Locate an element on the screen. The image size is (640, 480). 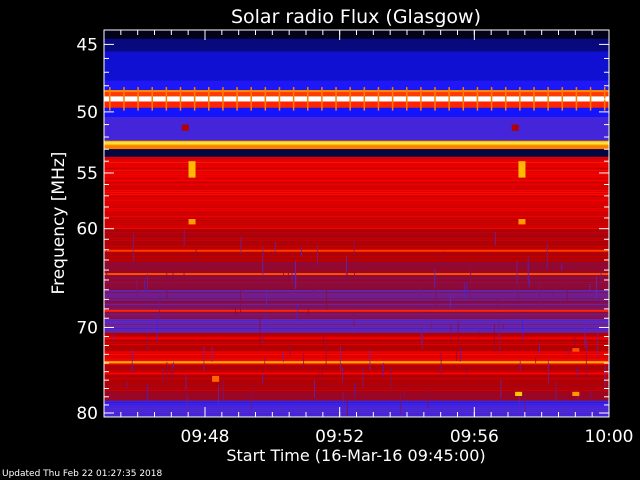
x-axis-label: Start Time (16-Mar-16 09:45:00) is located at coordinates (355, 455).